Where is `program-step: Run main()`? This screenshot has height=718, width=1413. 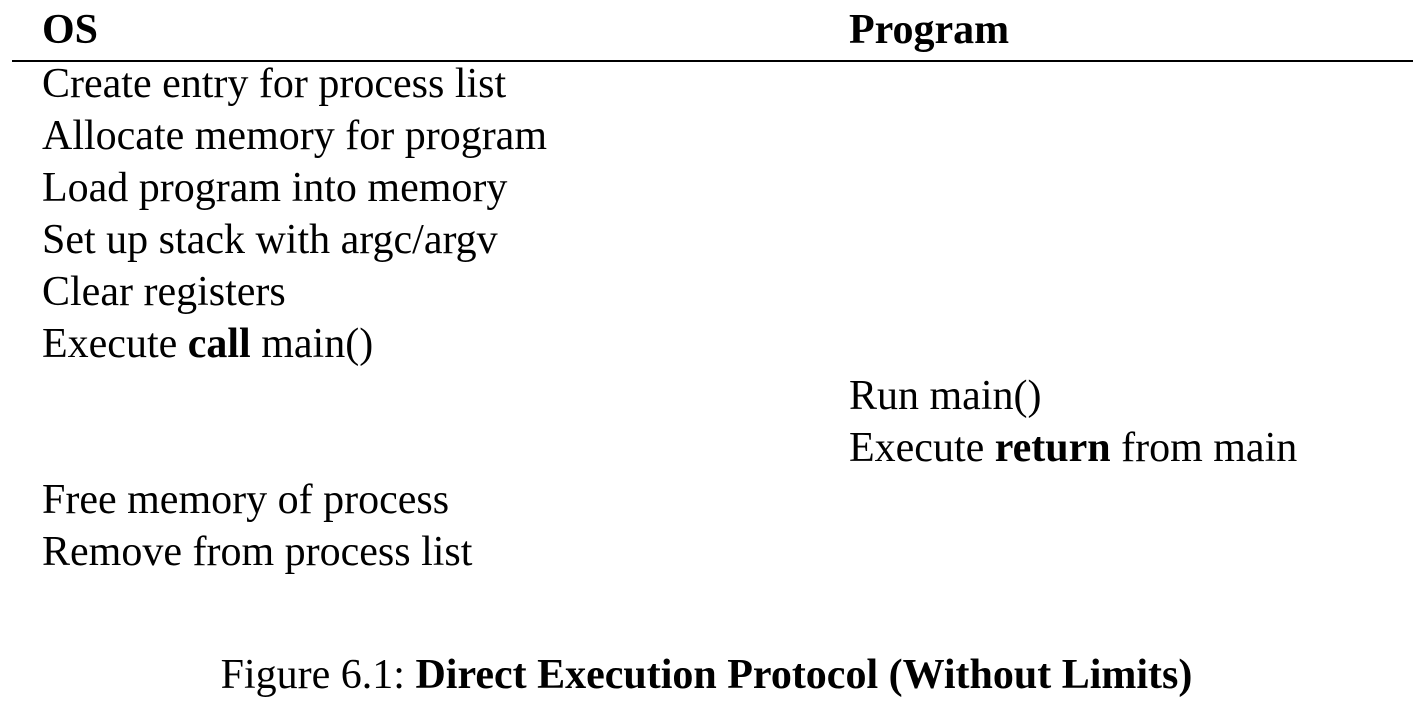
program-step: Run main() is located at coordinates (945, 396).